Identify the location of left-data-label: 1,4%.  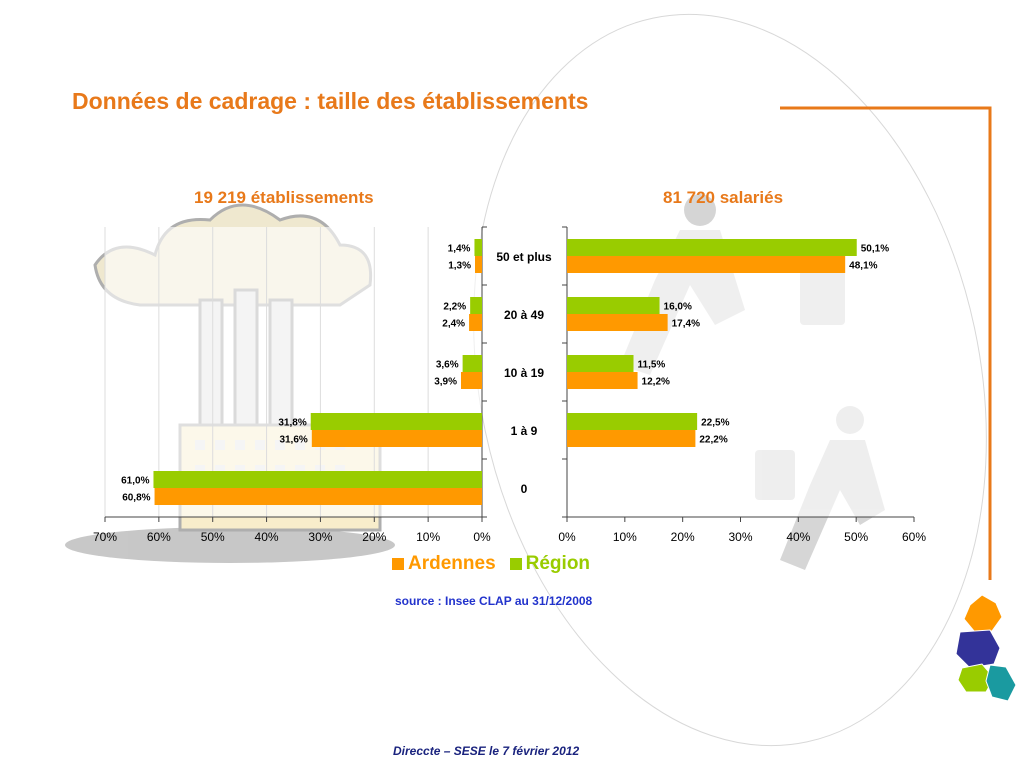
(459, 249).